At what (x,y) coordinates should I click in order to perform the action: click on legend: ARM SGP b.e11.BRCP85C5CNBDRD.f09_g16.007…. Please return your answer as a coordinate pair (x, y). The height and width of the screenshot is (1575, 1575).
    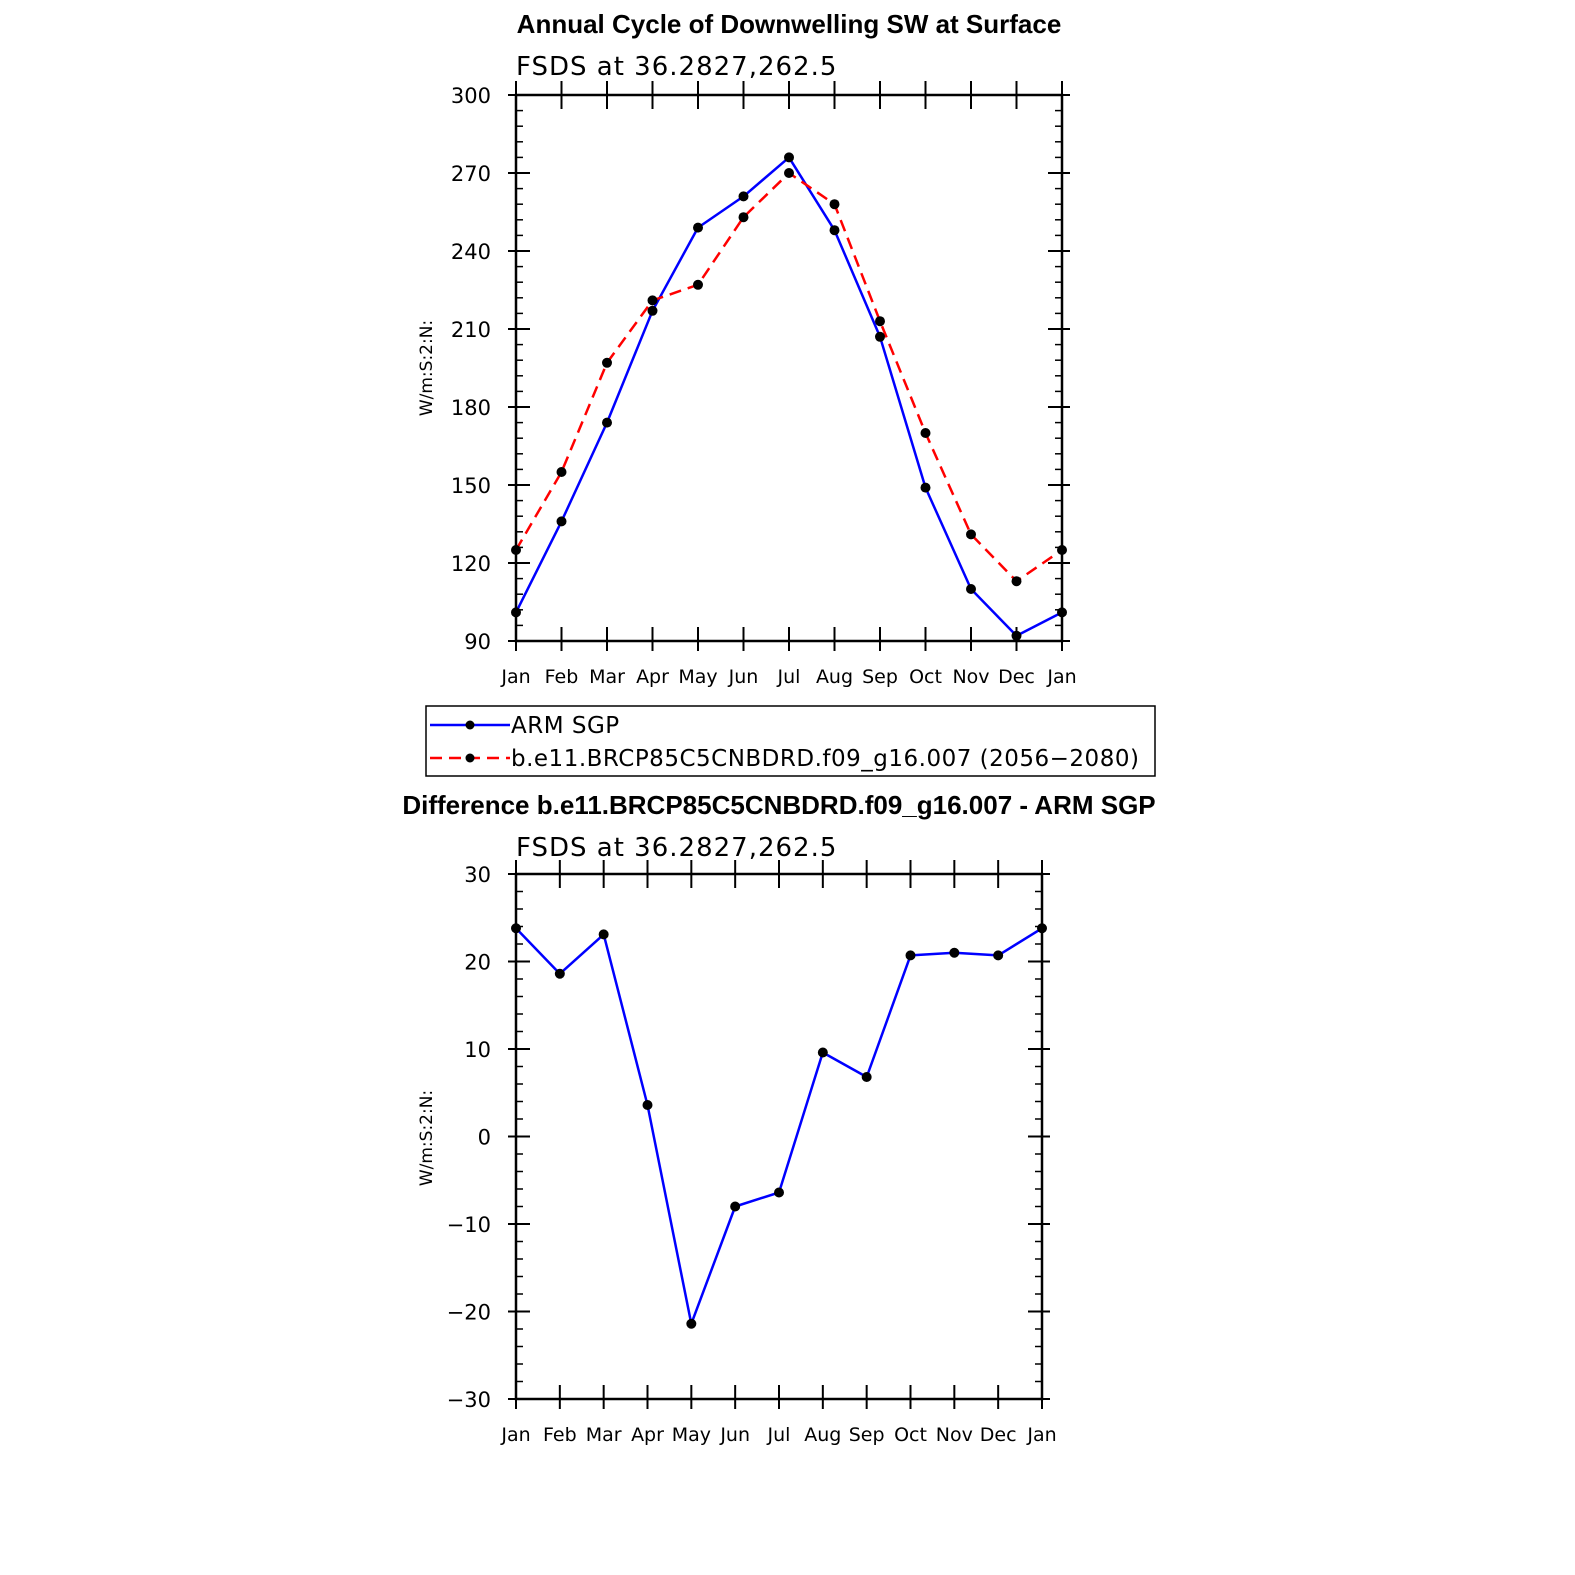
    Looking at the image, I should click on (790, 741).